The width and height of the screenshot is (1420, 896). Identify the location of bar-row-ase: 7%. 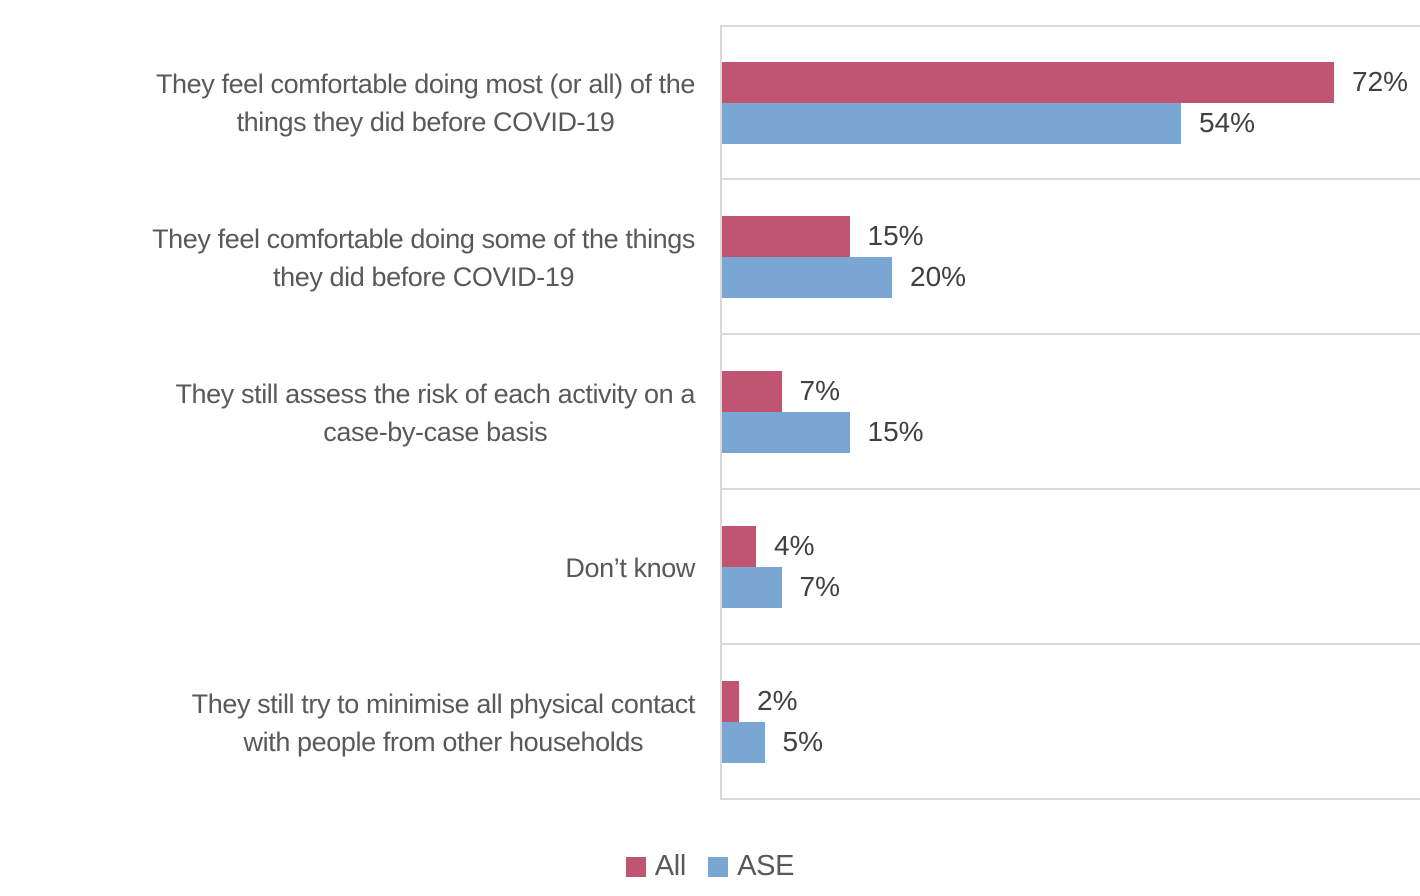
(1071, 587).